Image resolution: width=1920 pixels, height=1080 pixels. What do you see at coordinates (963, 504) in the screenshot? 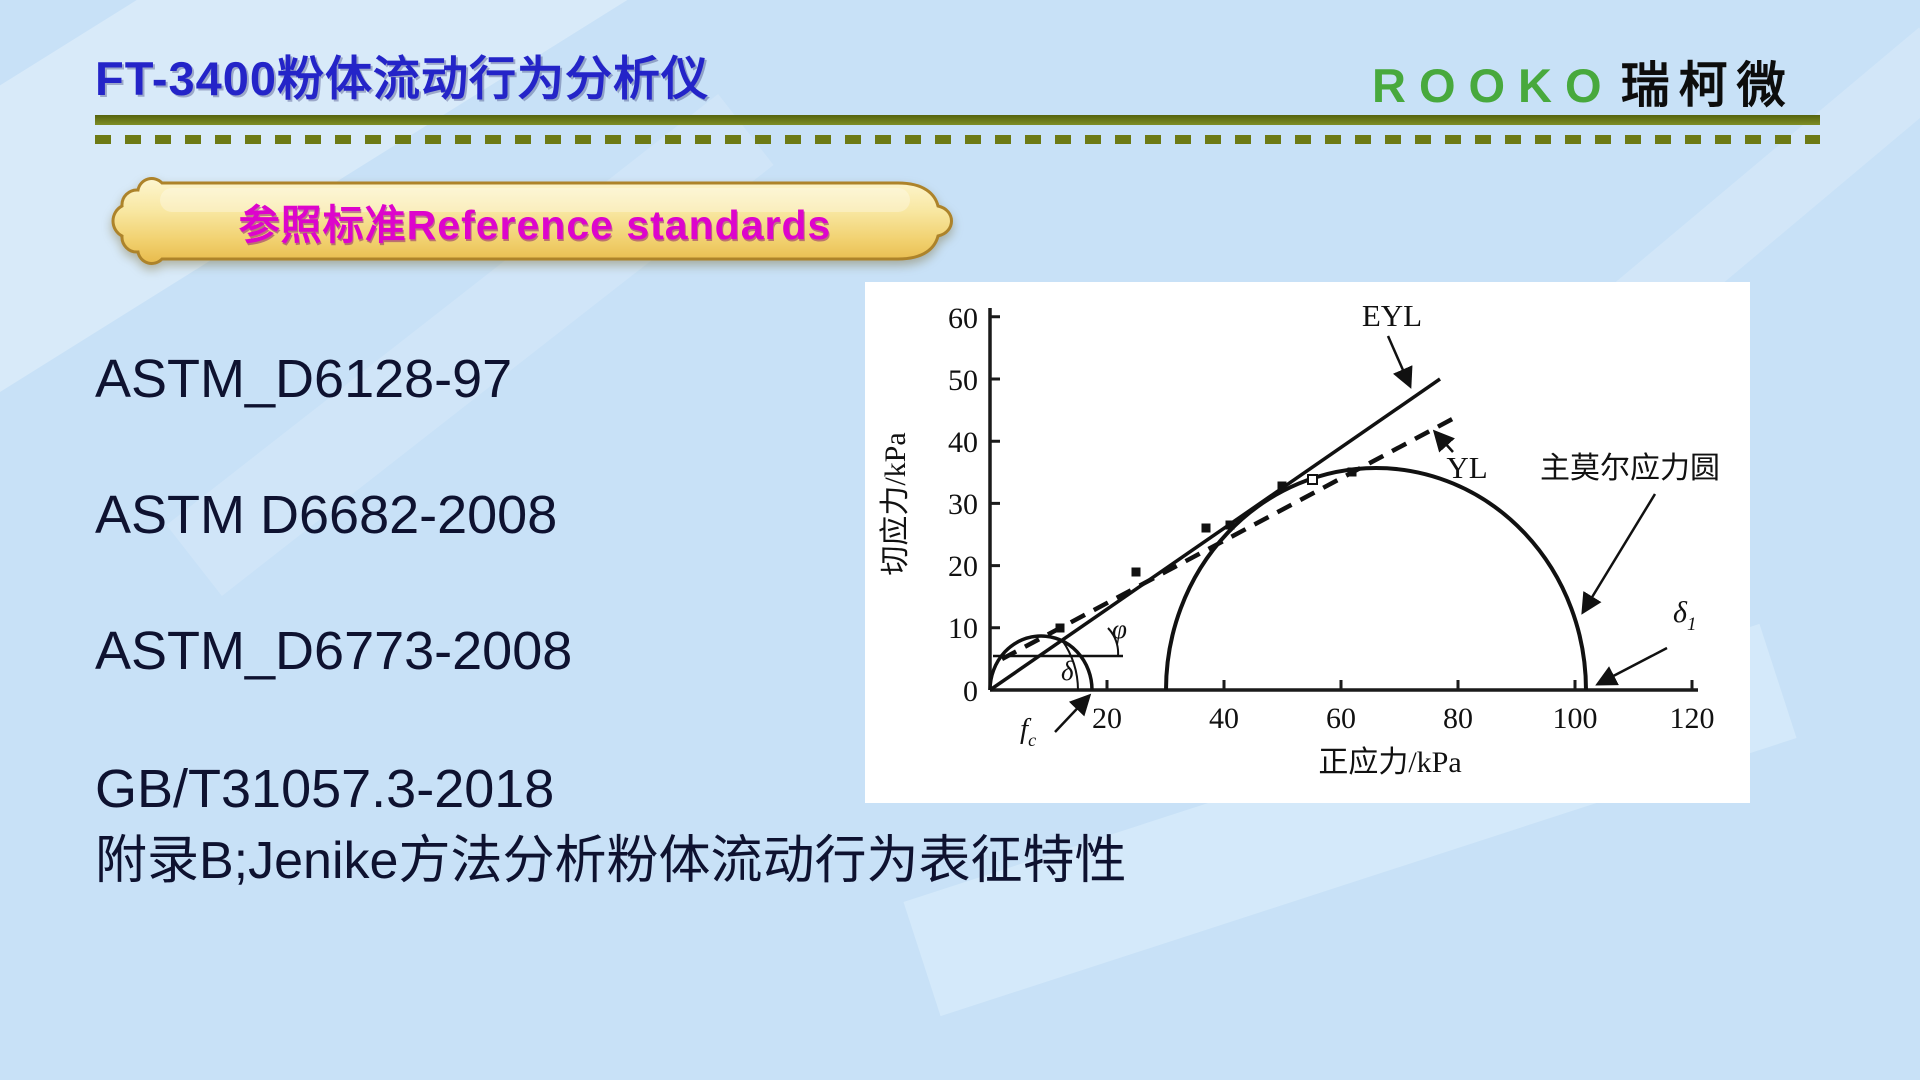
I see `y-tick-30: 30` at bounding box center [963, 504].